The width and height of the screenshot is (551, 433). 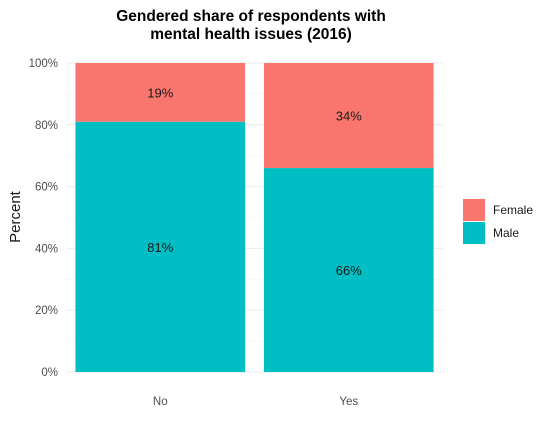 I want to click on legend-key-female, so click(x=474, y=210).